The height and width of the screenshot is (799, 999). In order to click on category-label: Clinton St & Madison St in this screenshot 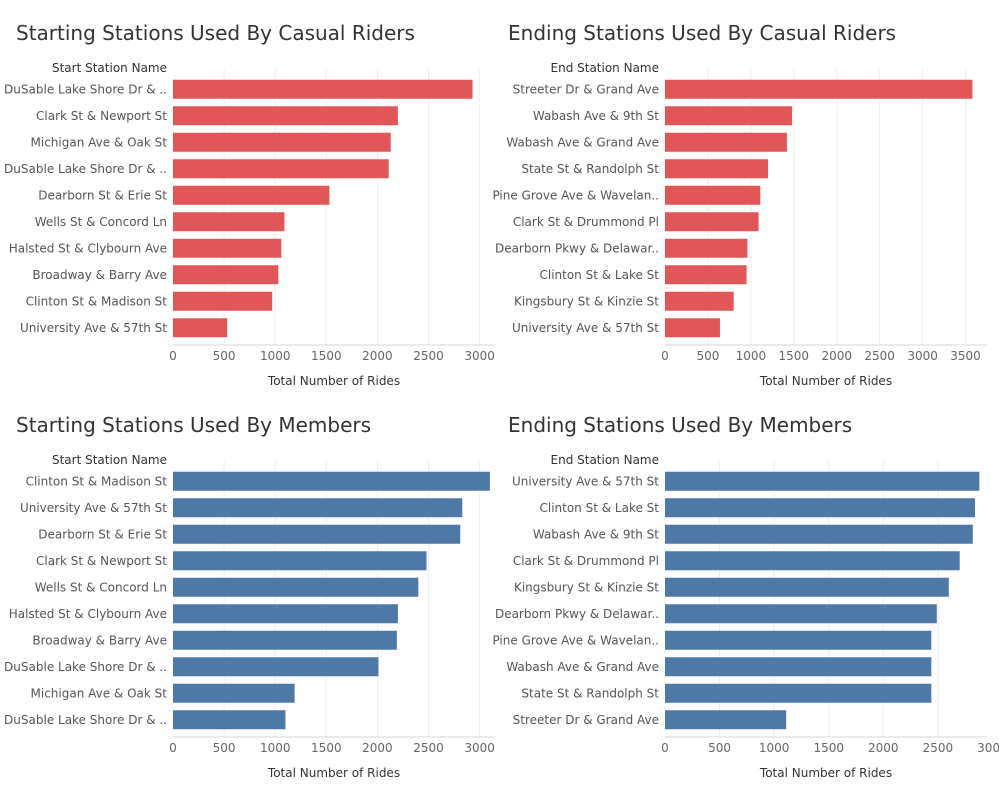, I will do `click(97, 481)`.